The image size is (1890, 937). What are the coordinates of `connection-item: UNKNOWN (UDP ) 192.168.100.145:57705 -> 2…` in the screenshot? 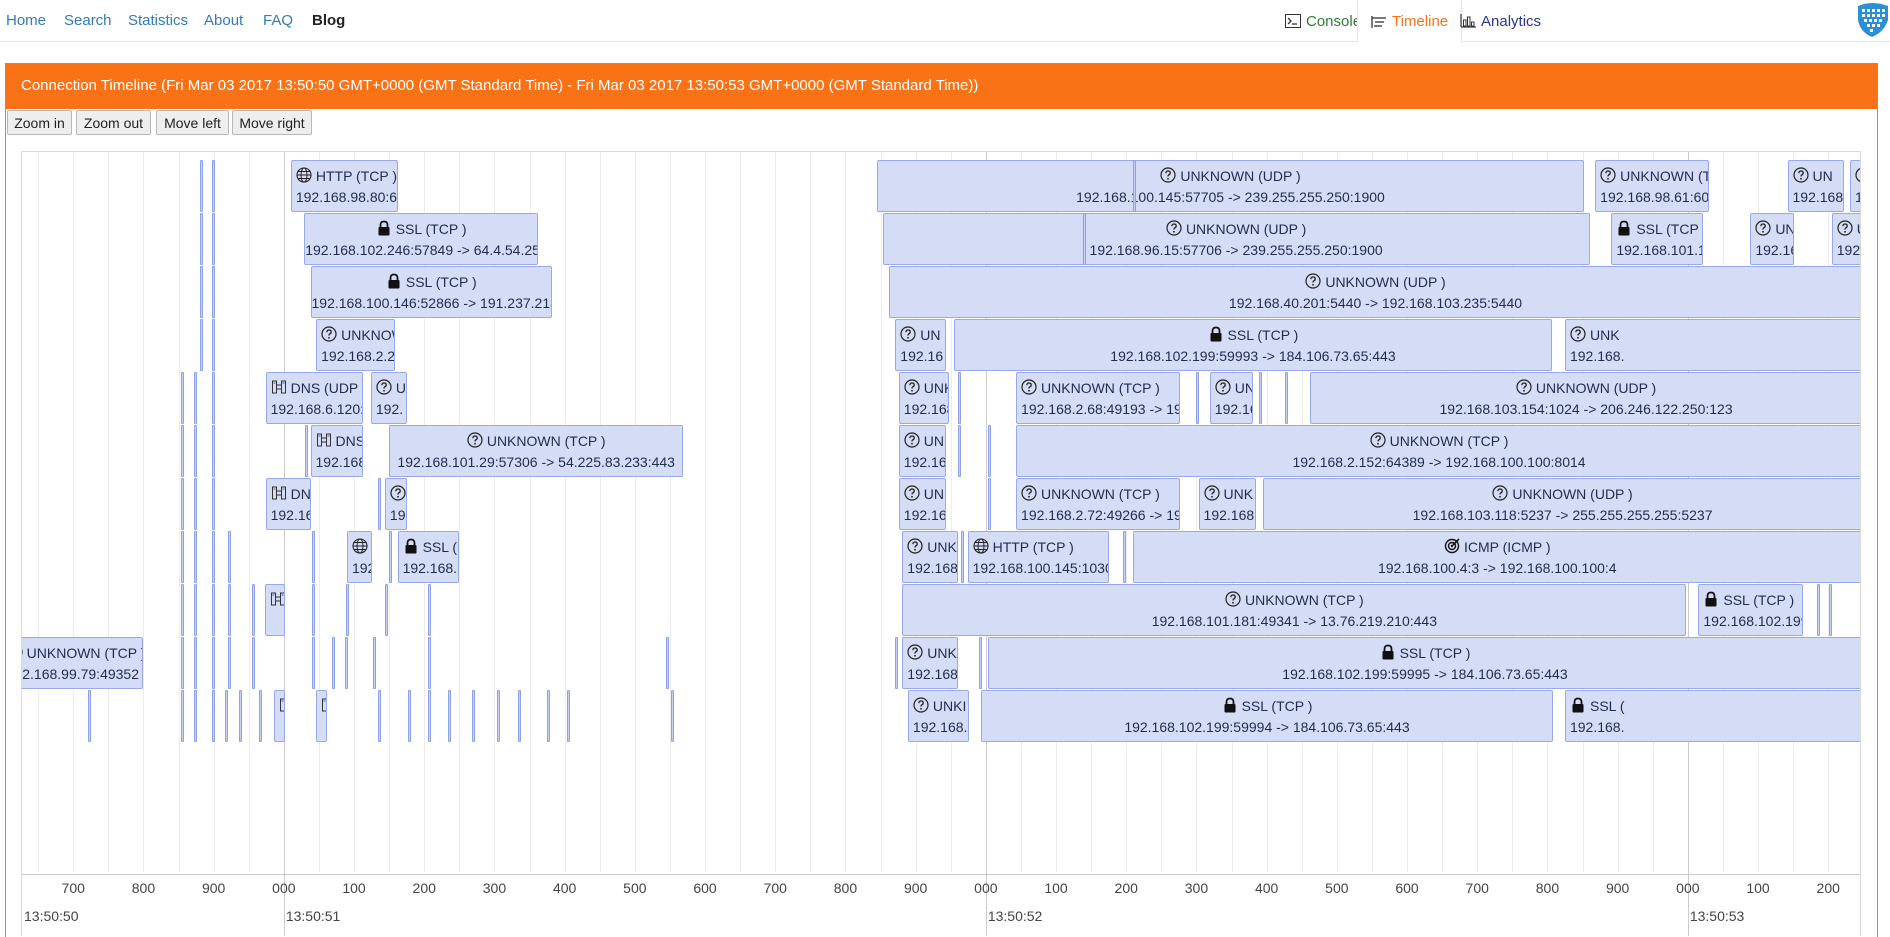 It's located at (1230, 186).